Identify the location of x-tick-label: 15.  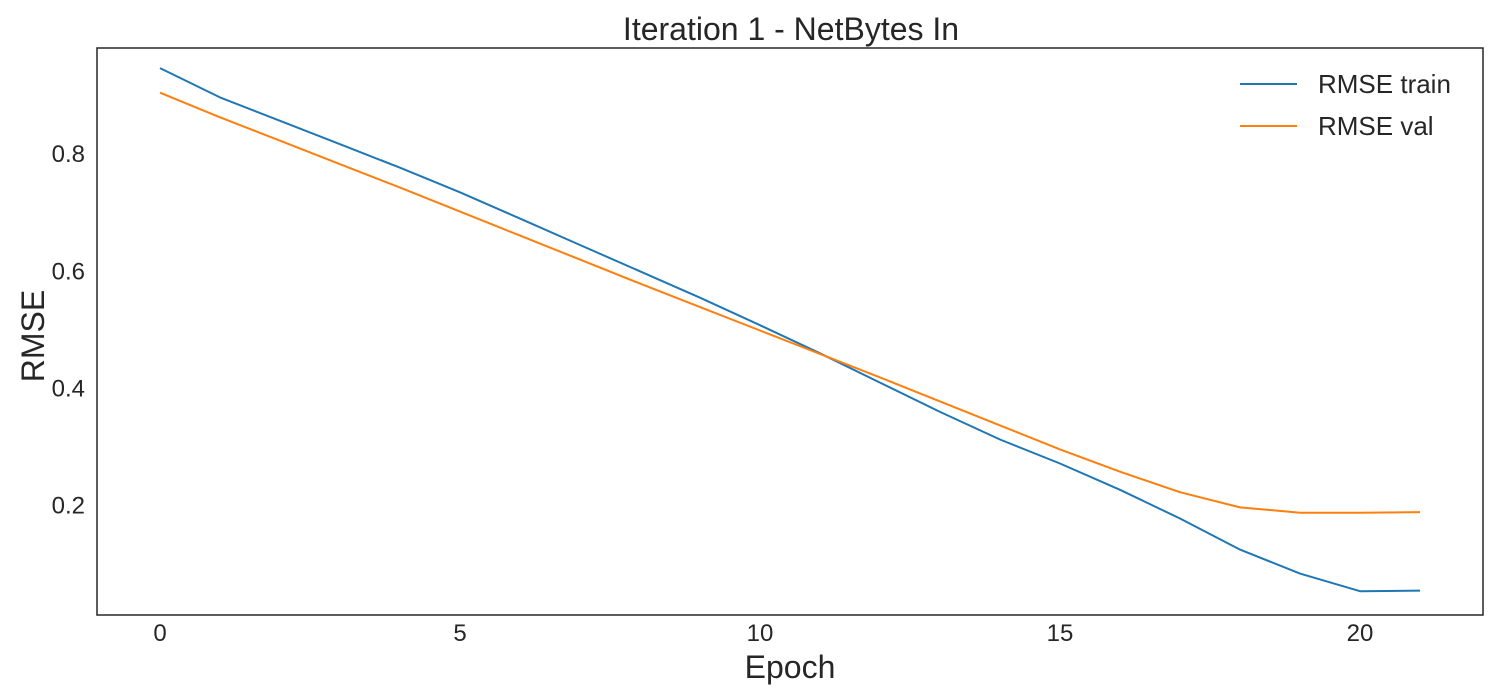
(1060, 633).